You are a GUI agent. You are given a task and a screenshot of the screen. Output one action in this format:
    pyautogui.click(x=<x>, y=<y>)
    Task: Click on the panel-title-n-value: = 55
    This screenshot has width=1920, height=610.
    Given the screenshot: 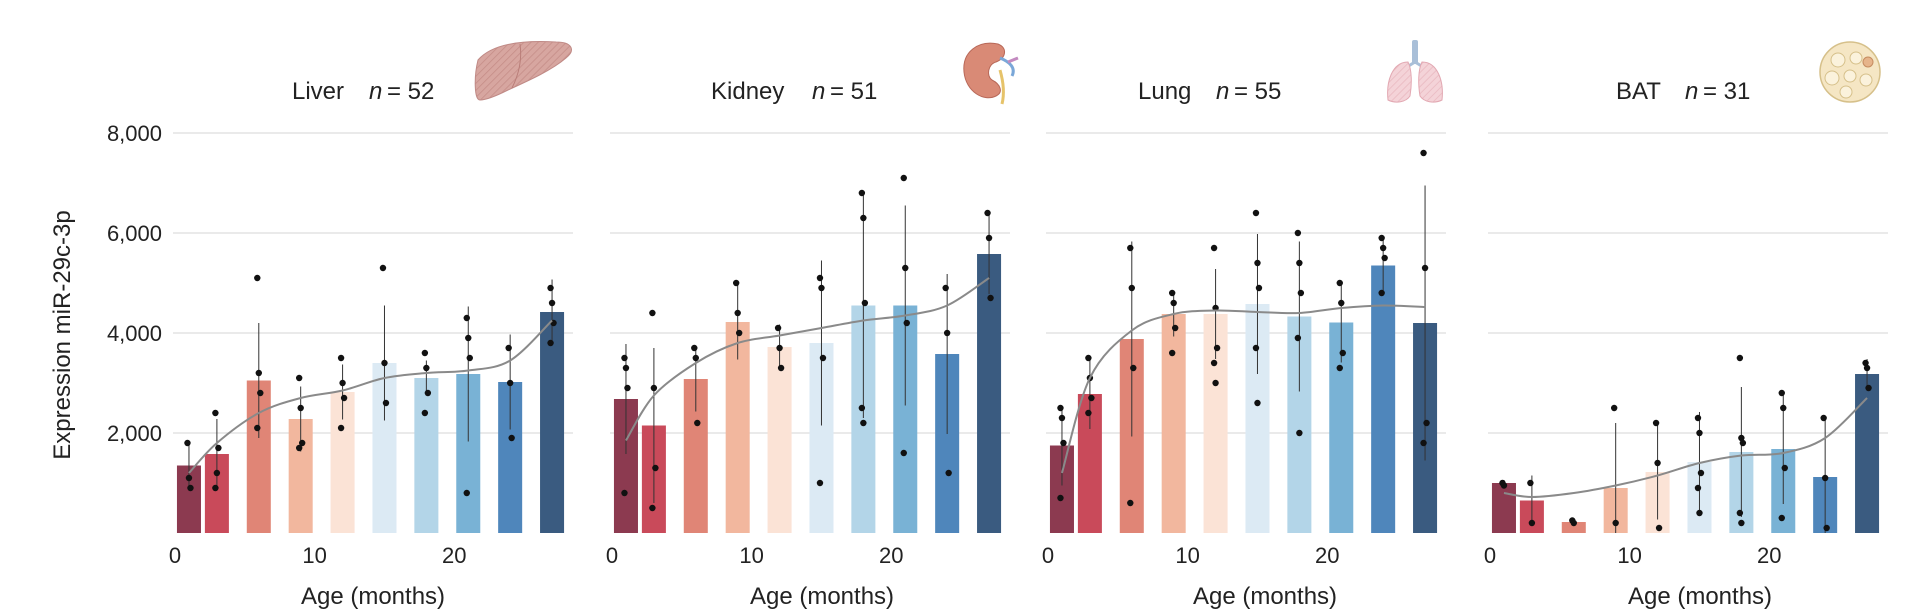 What is the action you would take?
    pyautogui.click(x=1257, y=91)
    